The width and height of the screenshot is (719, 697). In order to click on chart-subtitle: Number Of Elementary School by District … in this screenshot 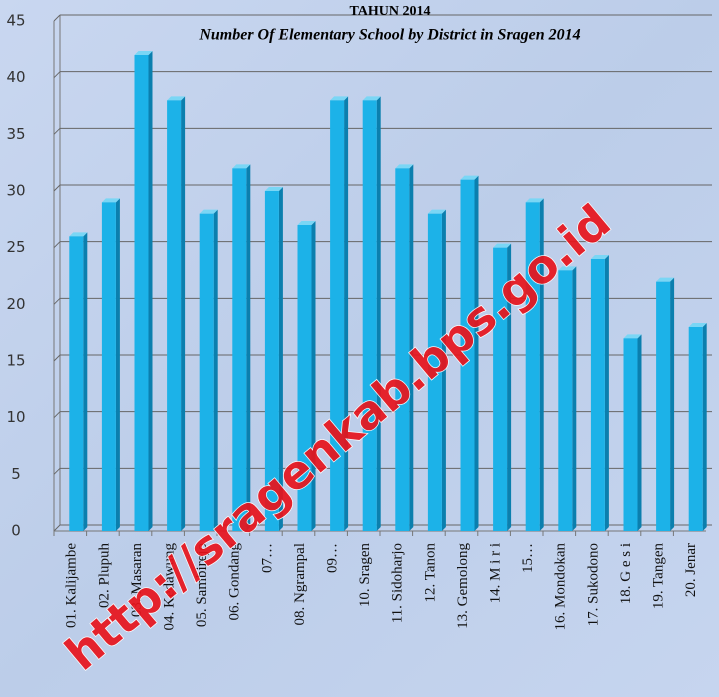, I will do `click(389, 35)`.